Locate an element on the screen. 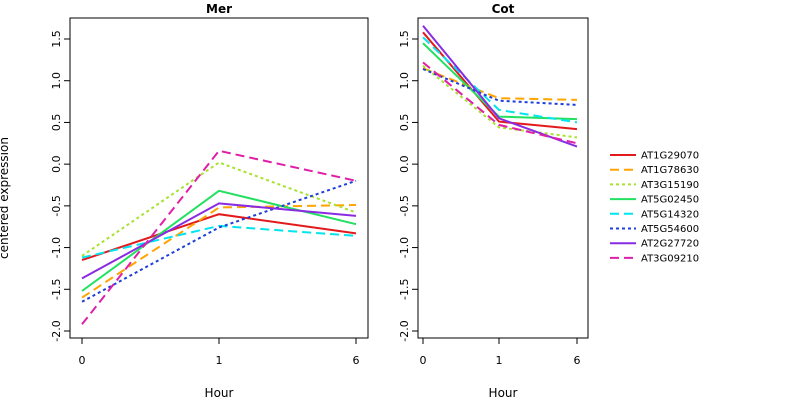 The height and width of the screenshot is (400, 800). legend-item: AT2G27720 is located at coordinates (654, 244).